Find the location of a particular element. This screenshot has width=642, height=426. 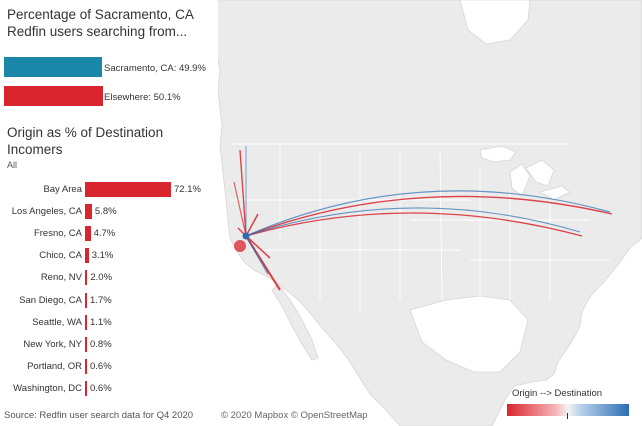

origin-row-label: Los Angeles, CA is located at coordinates (46, 212).